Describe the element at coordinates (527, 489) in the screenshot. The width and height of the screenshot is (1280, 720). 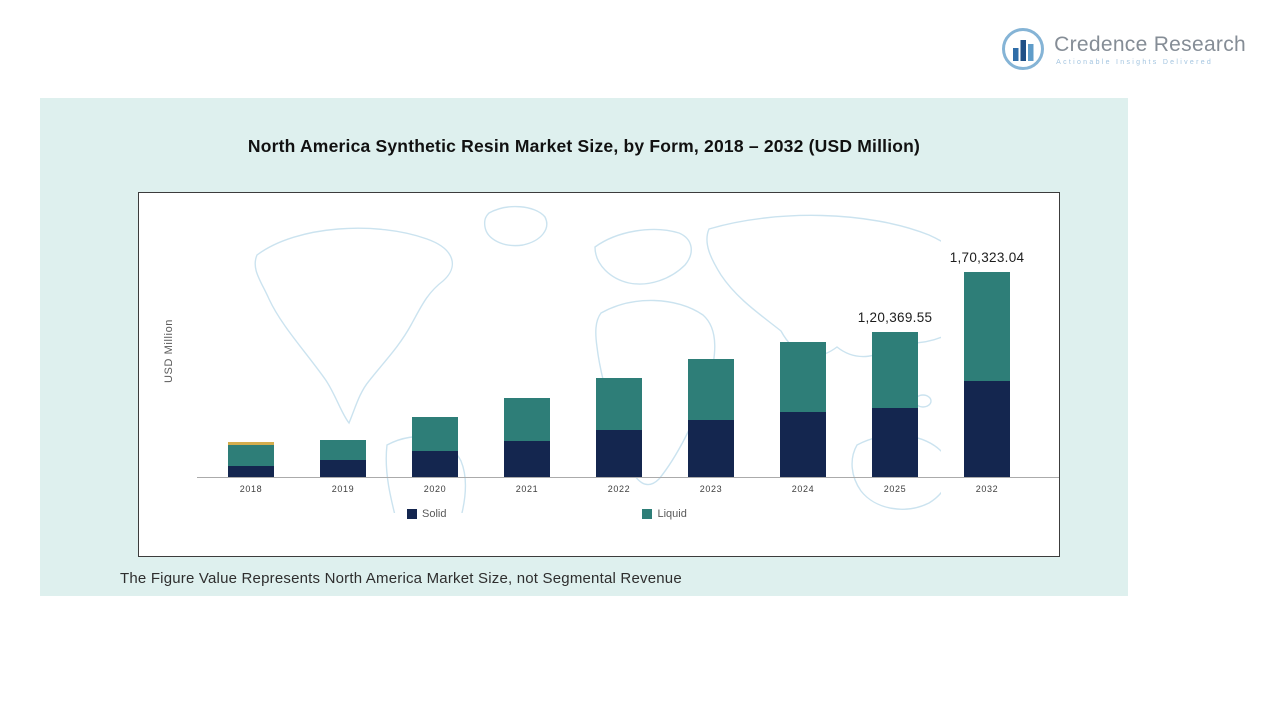
I see `x-axis-tick: 2021` at that location.